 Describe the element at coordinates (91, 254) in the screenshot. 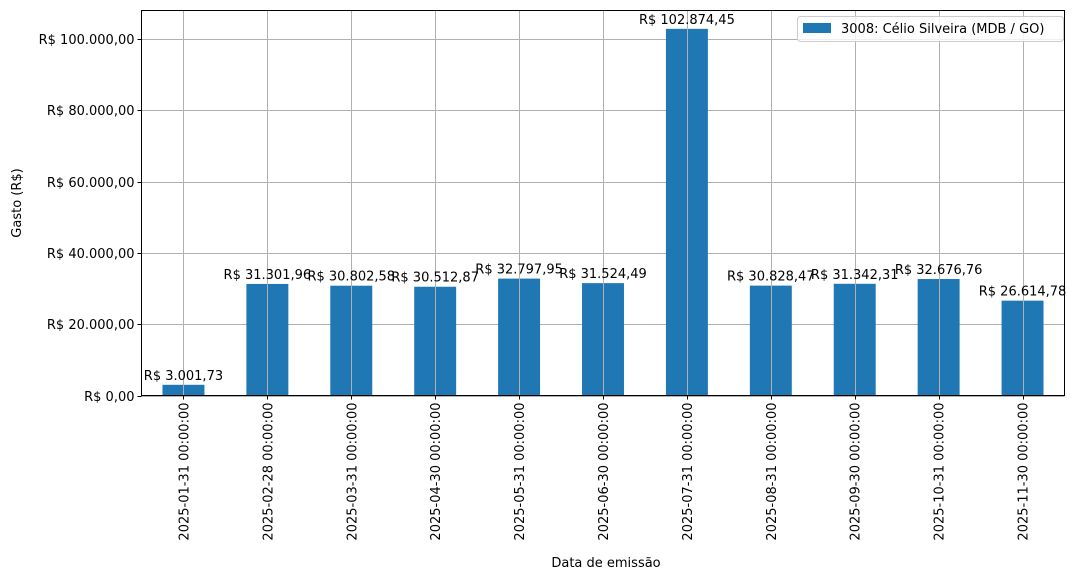

I see `y-tick-label: R$ 40.000,00` at that location.